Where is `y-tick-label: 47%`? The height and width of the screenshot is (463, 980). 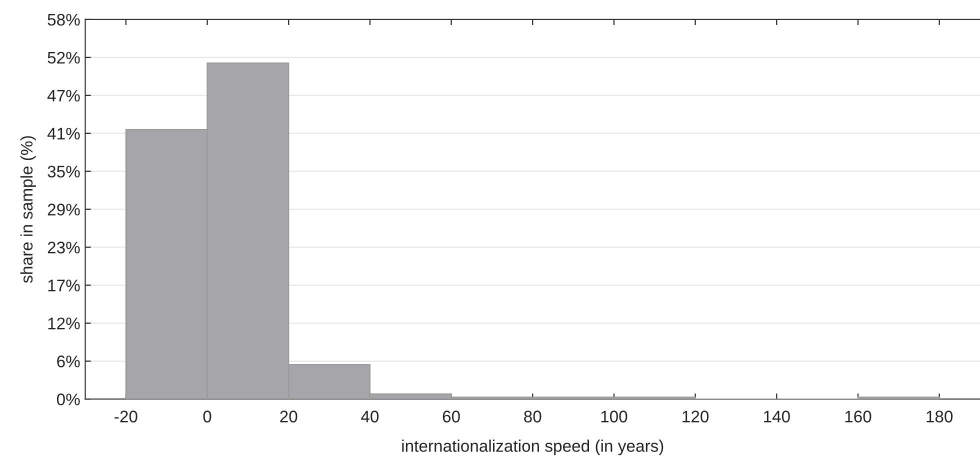 y-tick-label: 47% is located at coordinates (63, 96).